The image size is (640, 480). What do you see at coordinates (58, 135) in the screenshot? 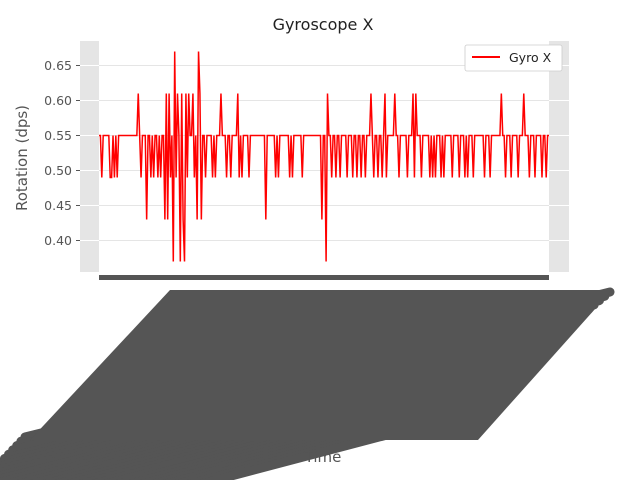
I see `y-tick-label: 0.55` at bounding box center [58, 135].